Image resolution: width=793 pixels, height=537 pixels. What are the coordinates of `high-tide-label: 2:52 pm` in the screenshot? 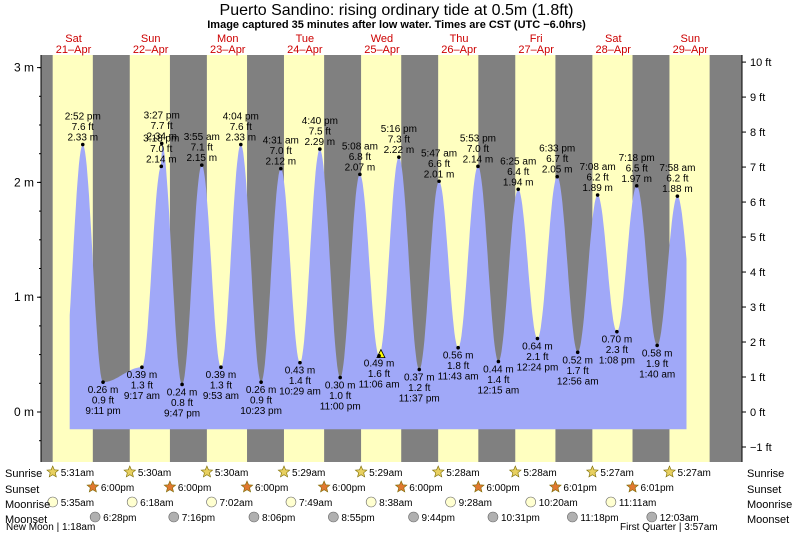 It's located at (83, 117).